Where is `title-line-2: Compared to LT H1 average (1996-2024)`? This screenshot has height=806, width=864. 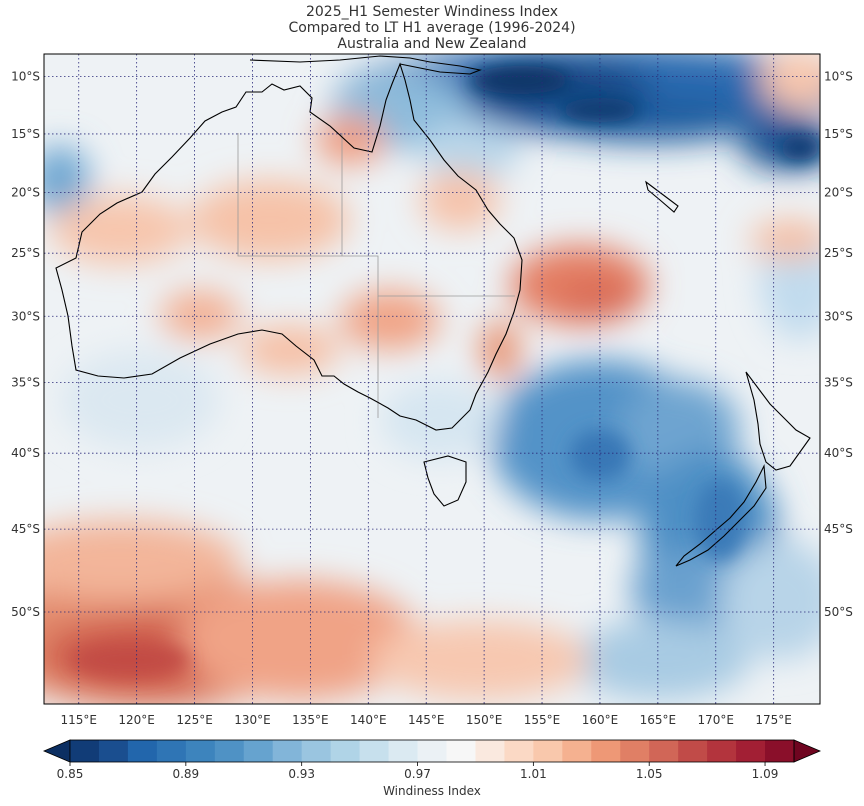
title-line-2: Compared to LT H1 average (1996-2024) is located at coordinates (432, 28).